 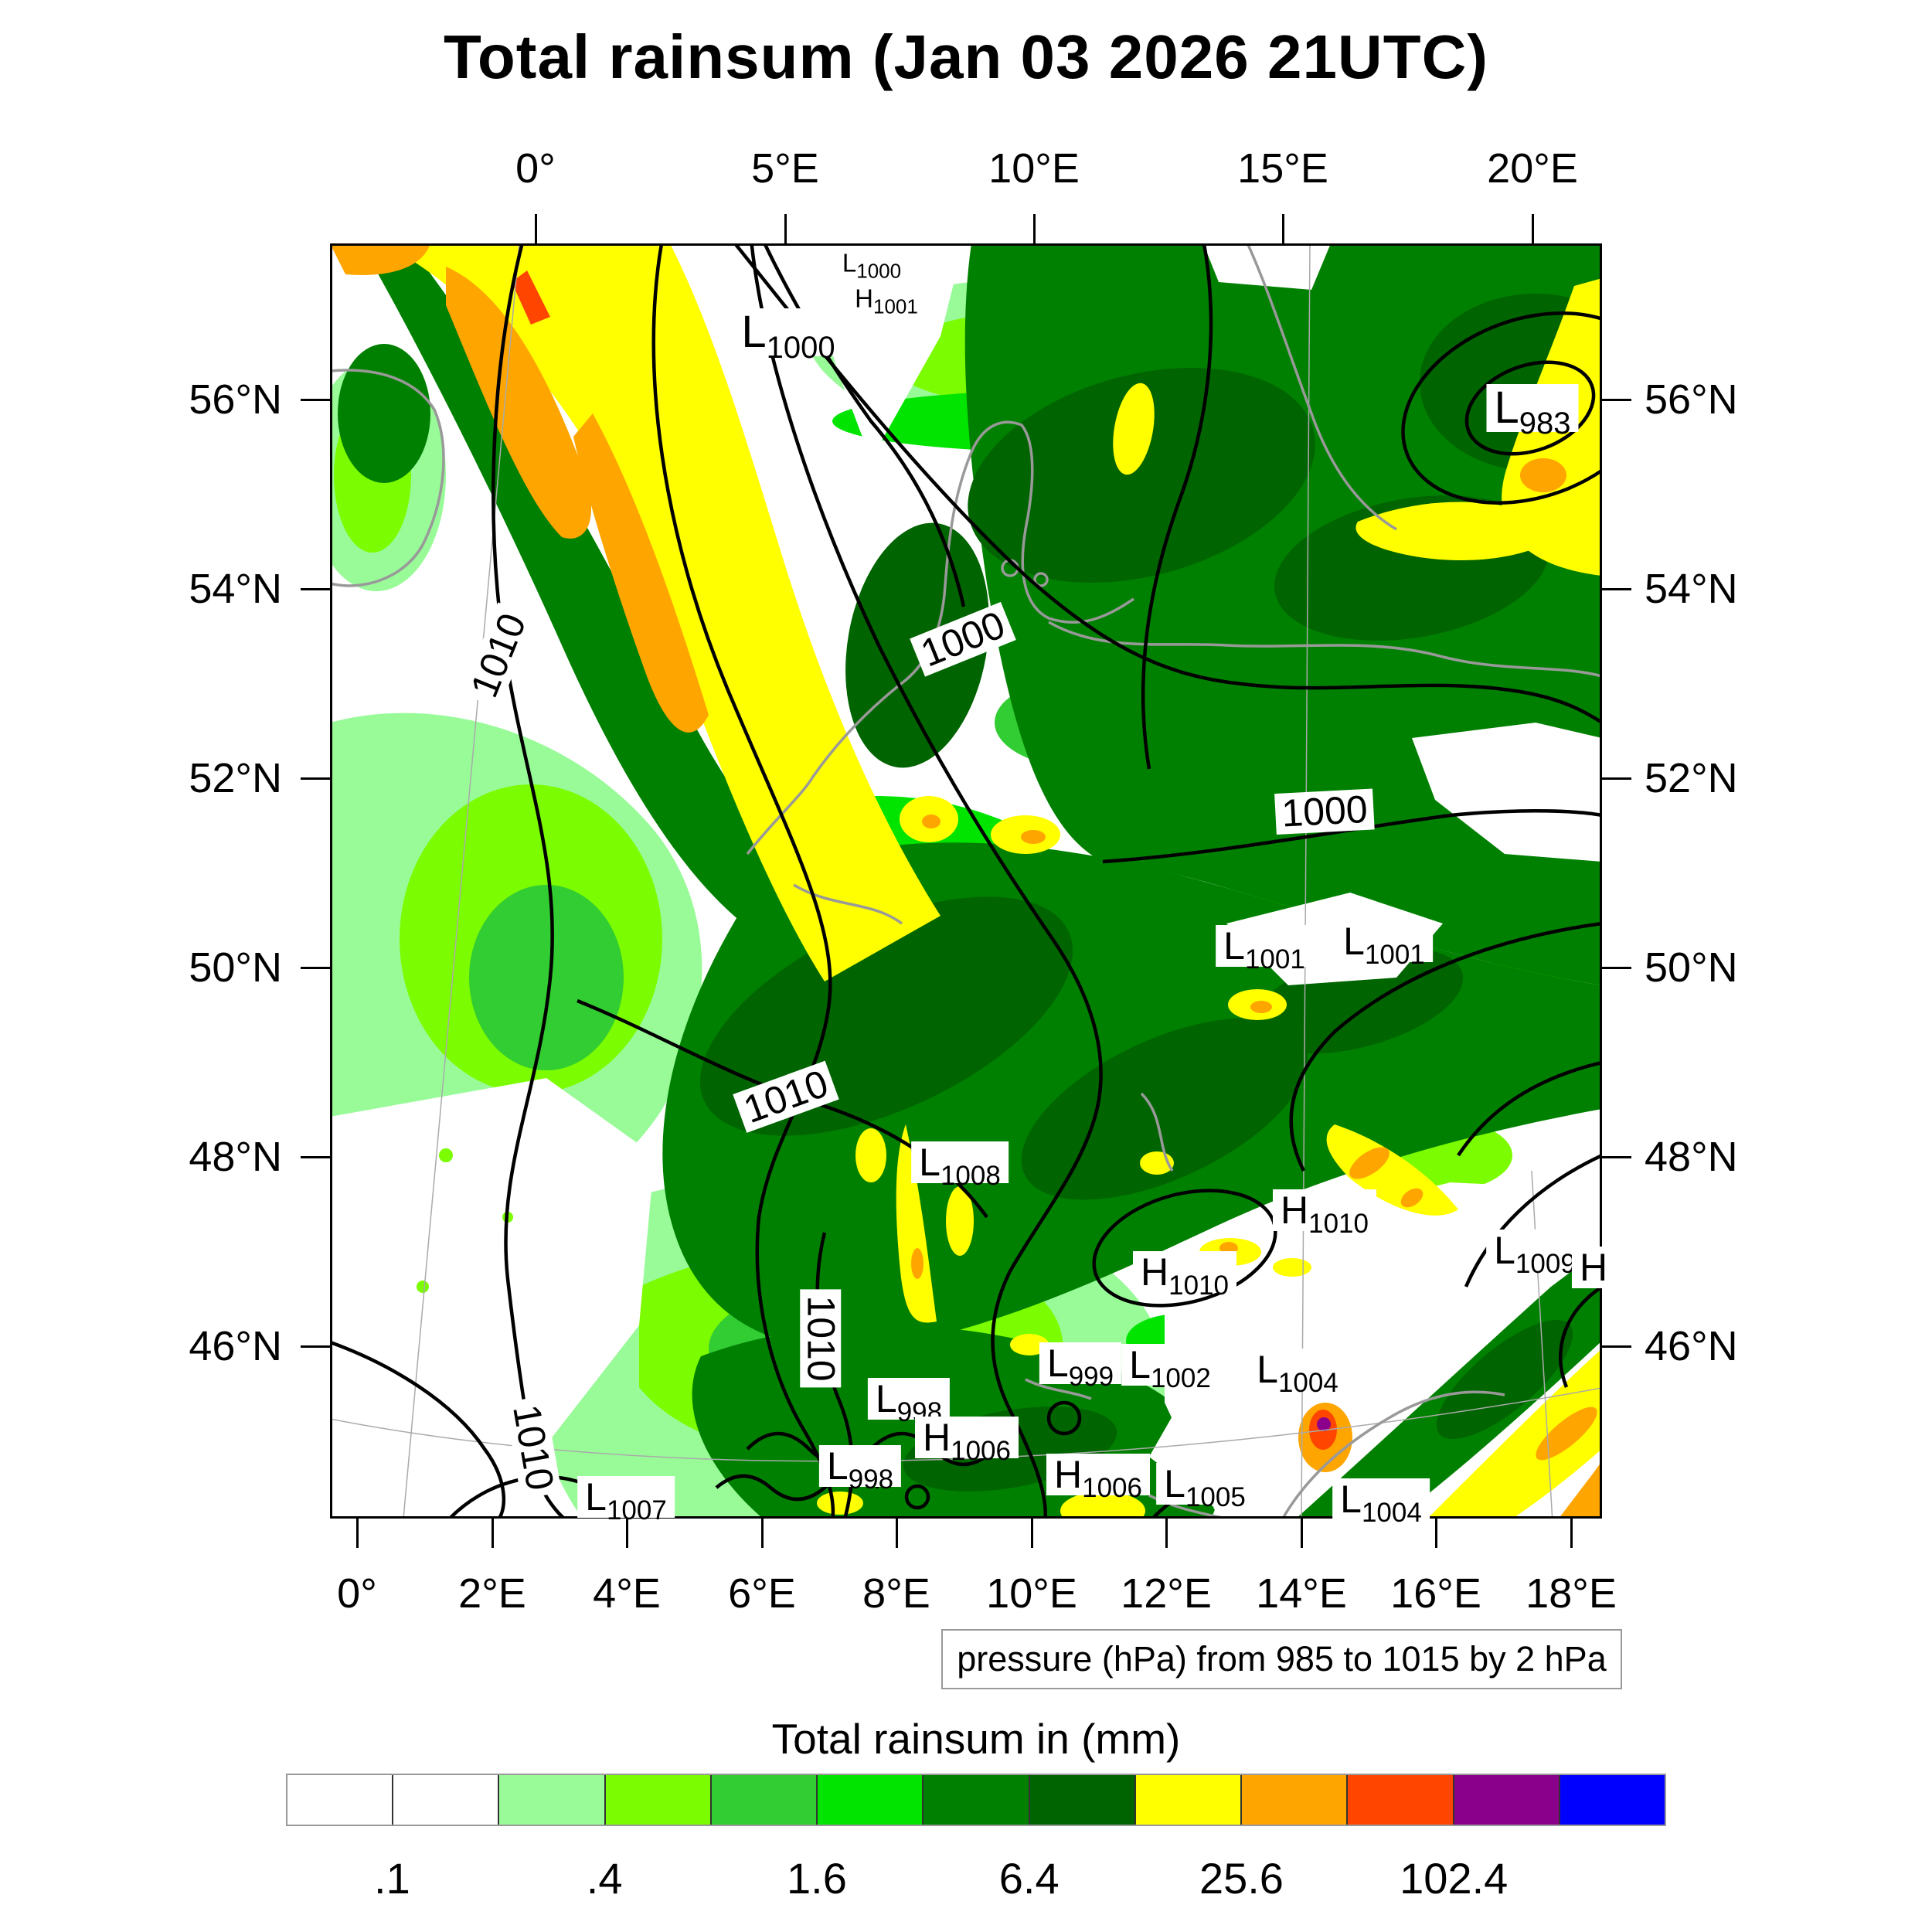 I want to click on colorbar-label: 6.4, so click(x=1029, y=1879).